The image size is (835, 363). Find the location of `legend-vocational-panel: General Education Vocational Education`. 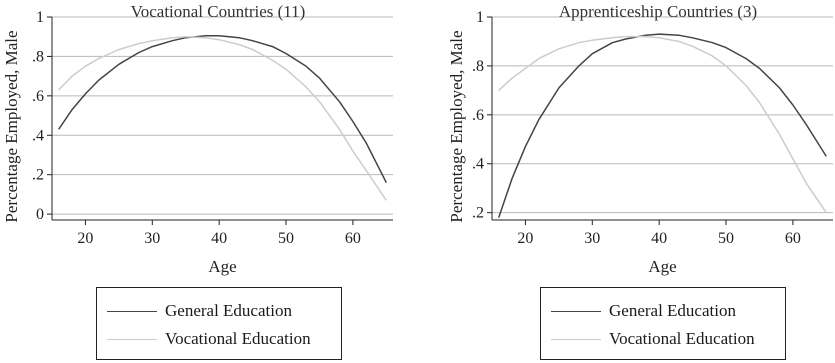

legend-vocational-panel: General Education Vocational Education is located at coordinates (219, 323).